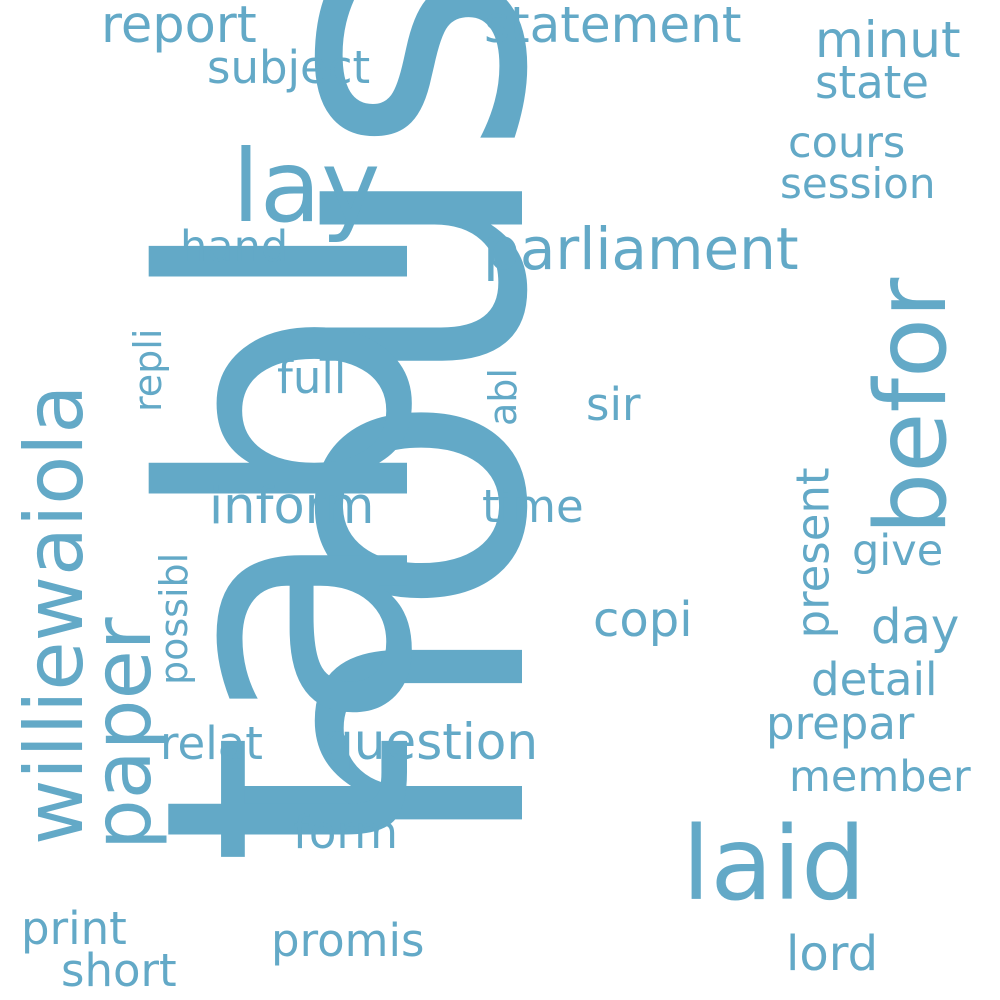  What do you see at coordinates (643, 620) in the screenshot?
I see `word-copi: copi` at bounding box center [643, 620].